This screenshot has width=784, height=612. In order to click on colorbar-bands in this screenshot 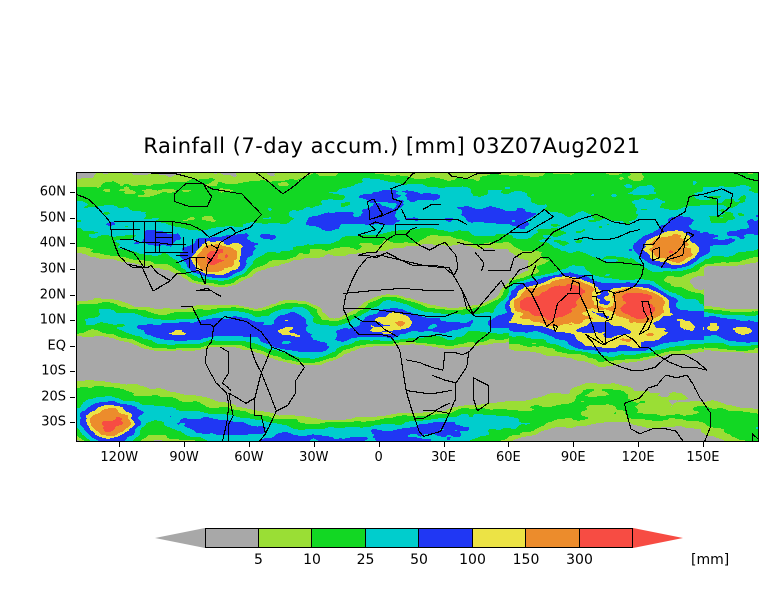, I will do `click(419, 538)`.